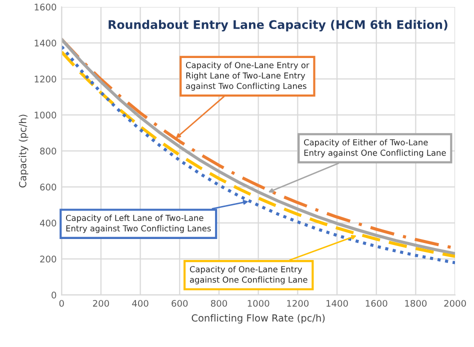 The height and width of the screenshot is (347, 474). What do you see at coordinates (54, 295) in the screenshot?
I see `y-tick-label: 0` at bounding box center [54, 295].